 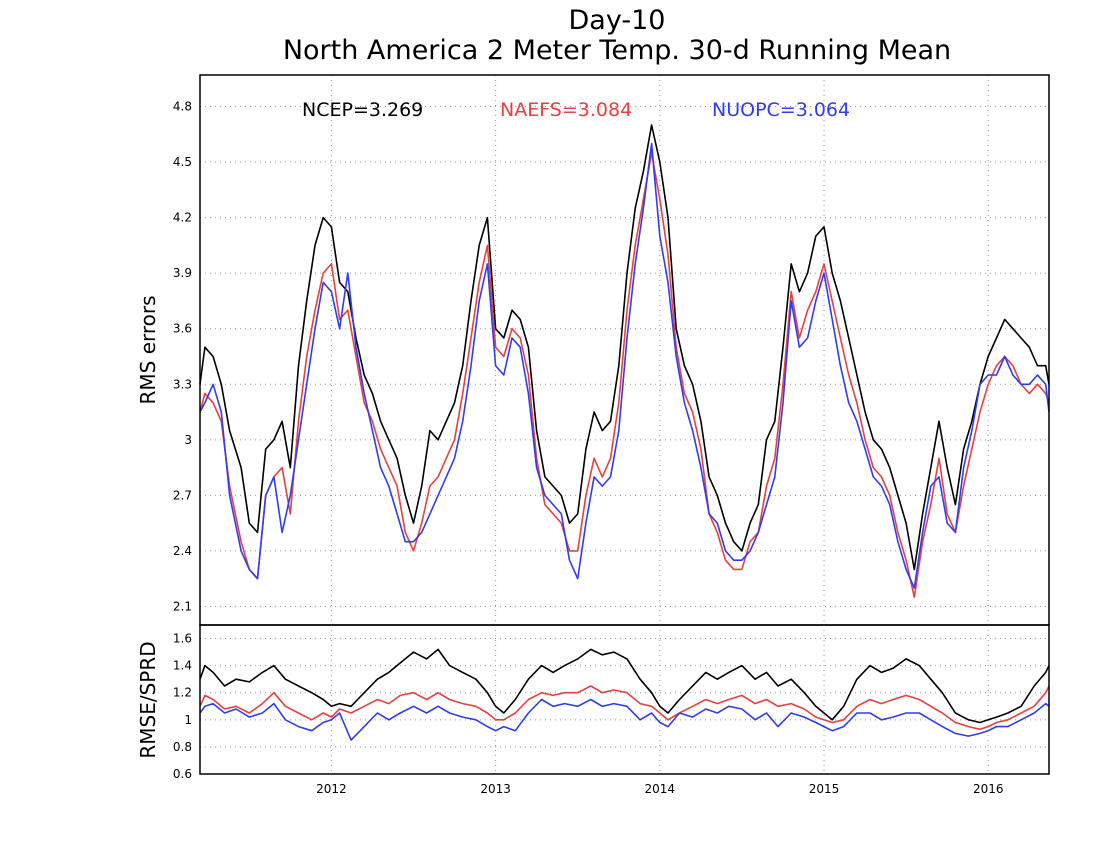 I want to click on x-tick-label: 2013, so click(x=495, y=789).